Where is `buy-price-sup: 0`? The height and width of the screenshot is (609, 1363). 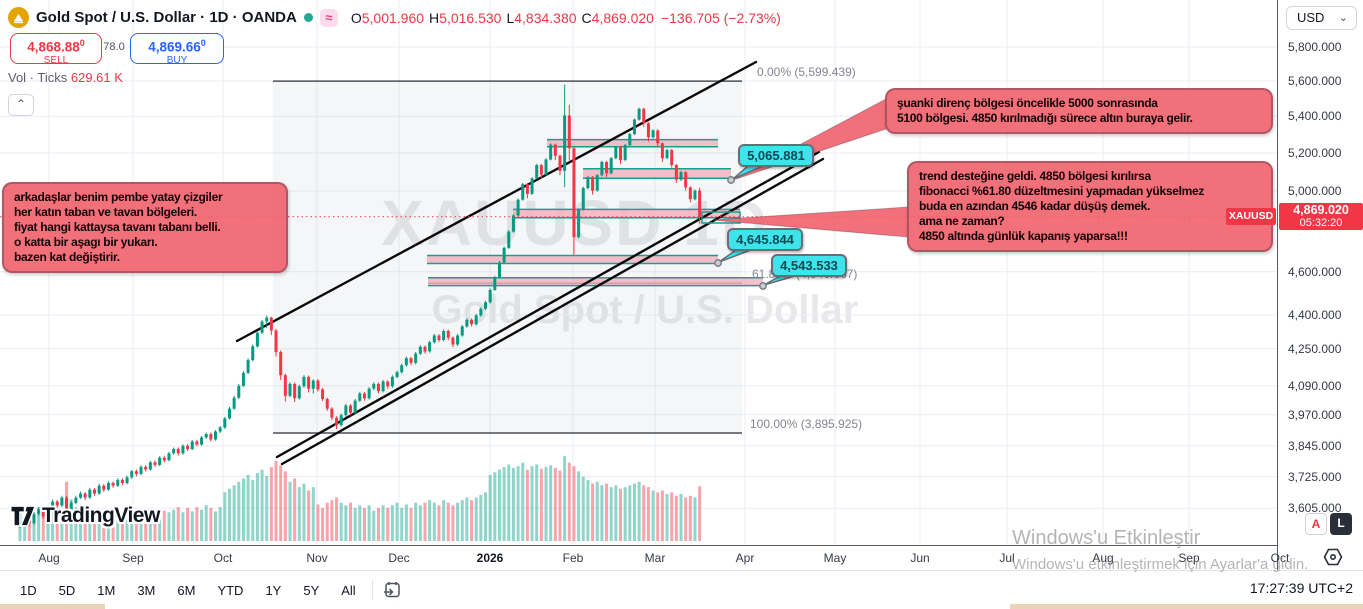 buy-price-sup: 0 is located at coordinates (203, 43).